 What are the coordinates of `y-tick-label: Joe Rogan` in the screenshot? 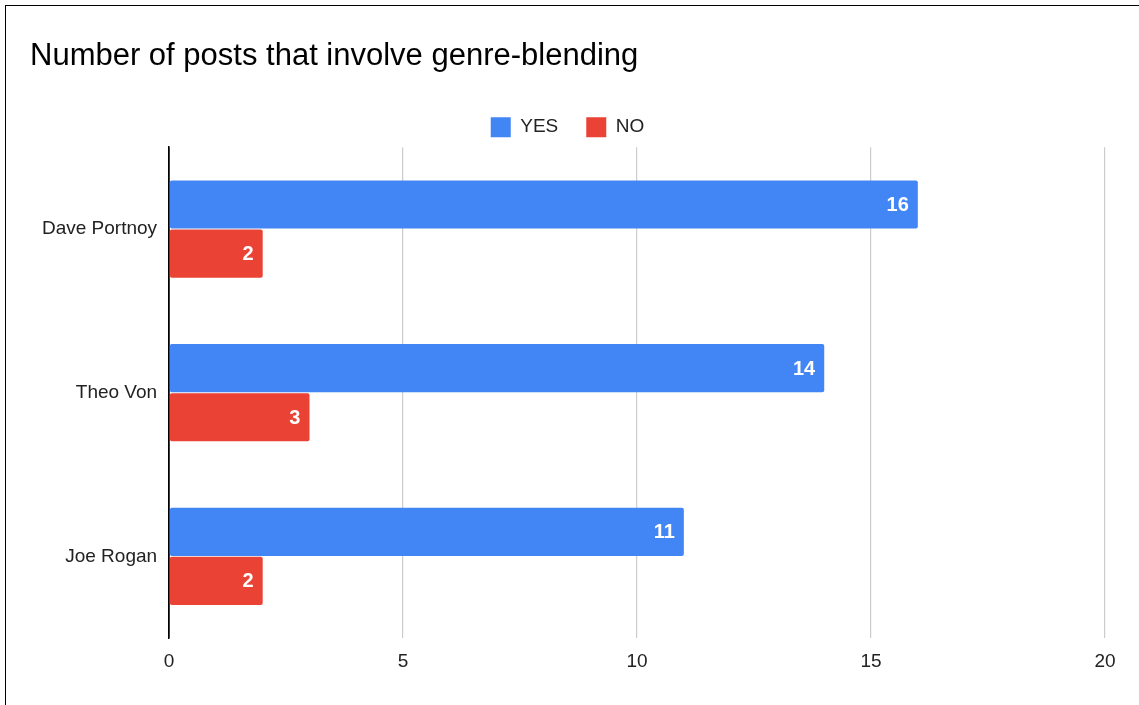 It's located at (111, 555).